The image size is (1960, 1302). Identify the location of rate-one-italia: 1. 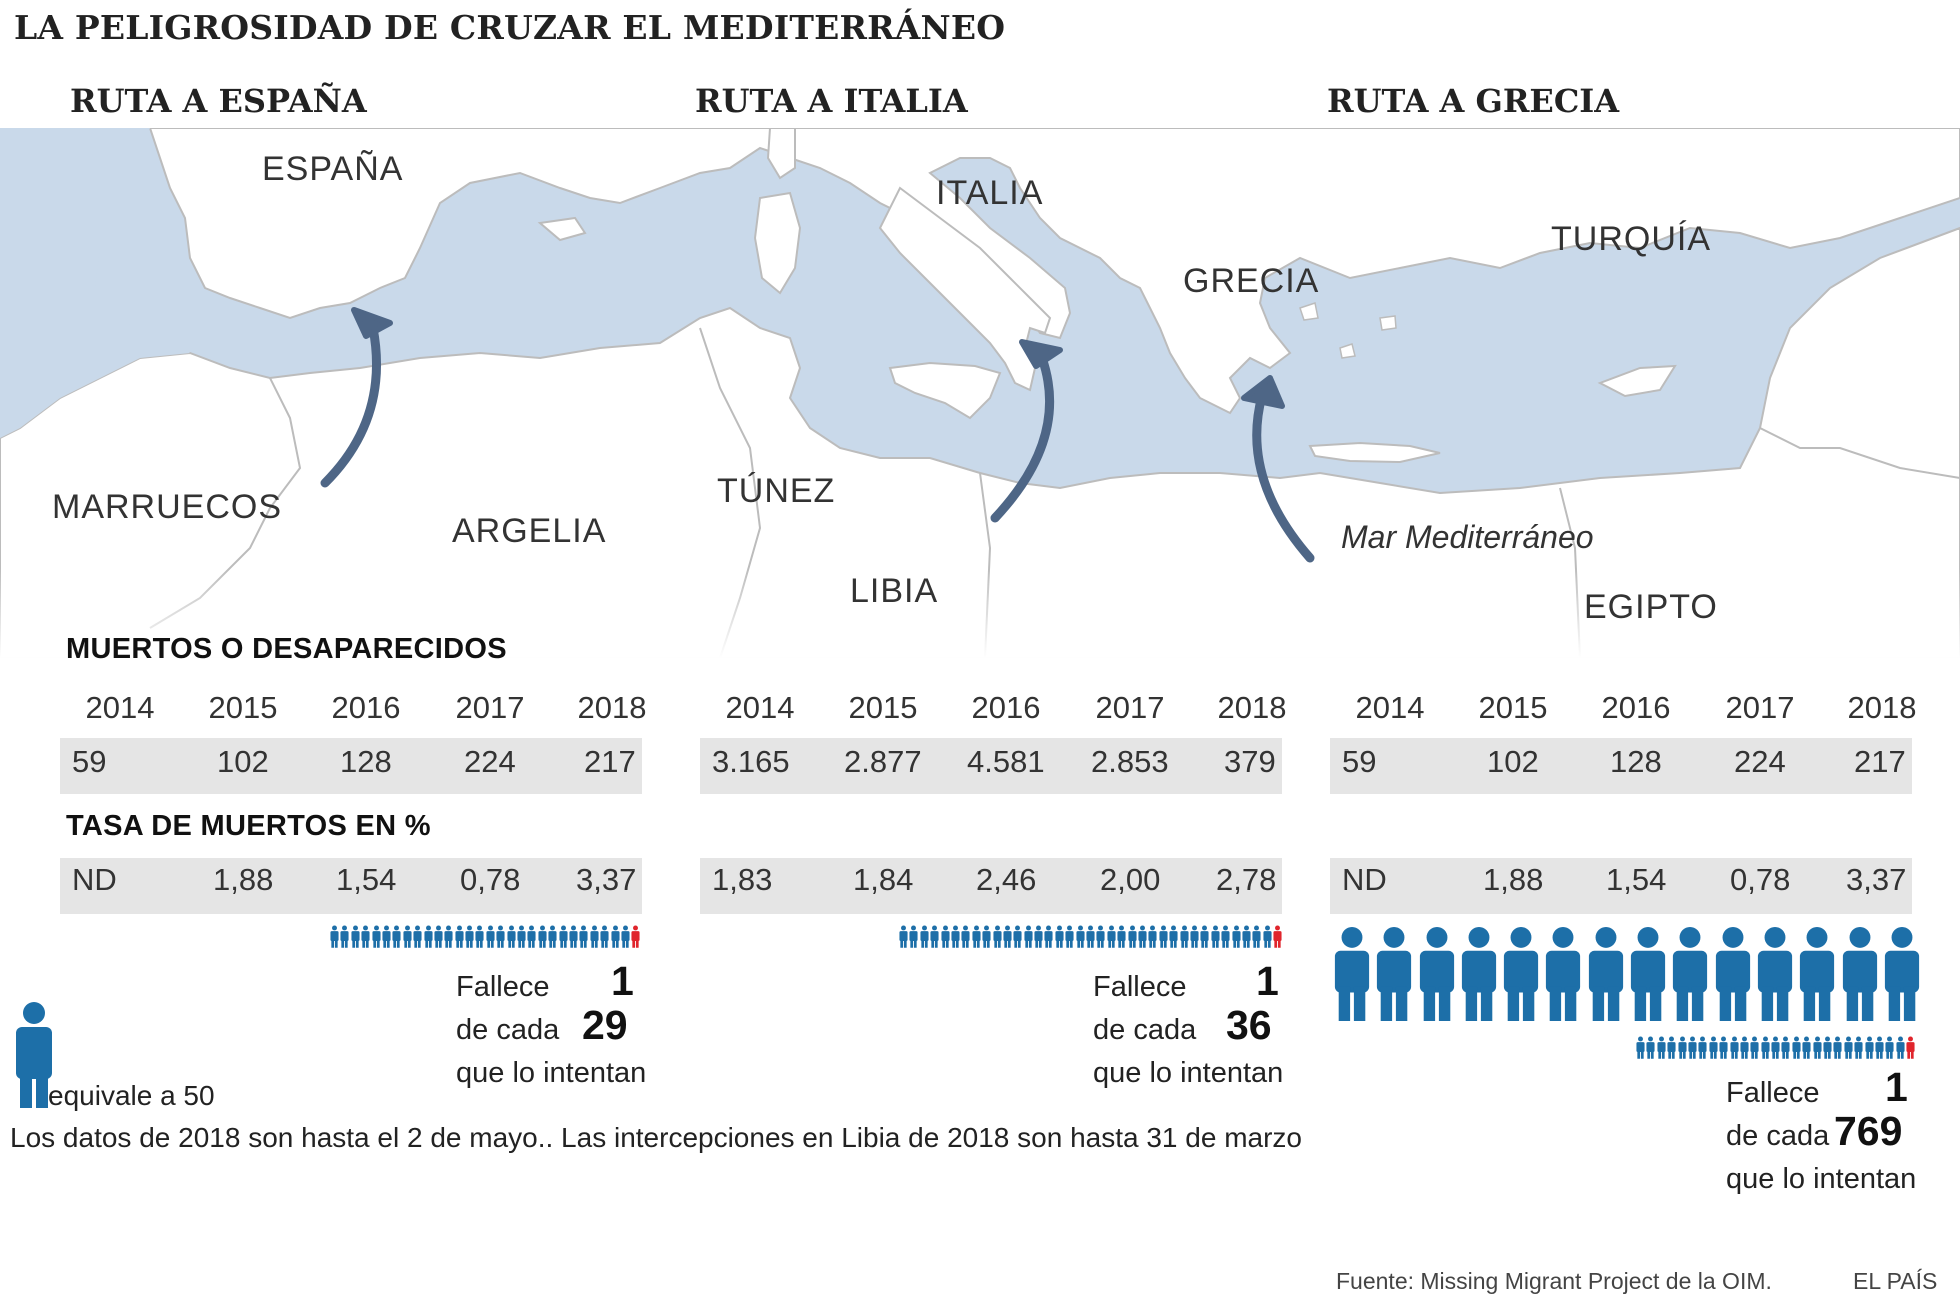
(1267, 981).